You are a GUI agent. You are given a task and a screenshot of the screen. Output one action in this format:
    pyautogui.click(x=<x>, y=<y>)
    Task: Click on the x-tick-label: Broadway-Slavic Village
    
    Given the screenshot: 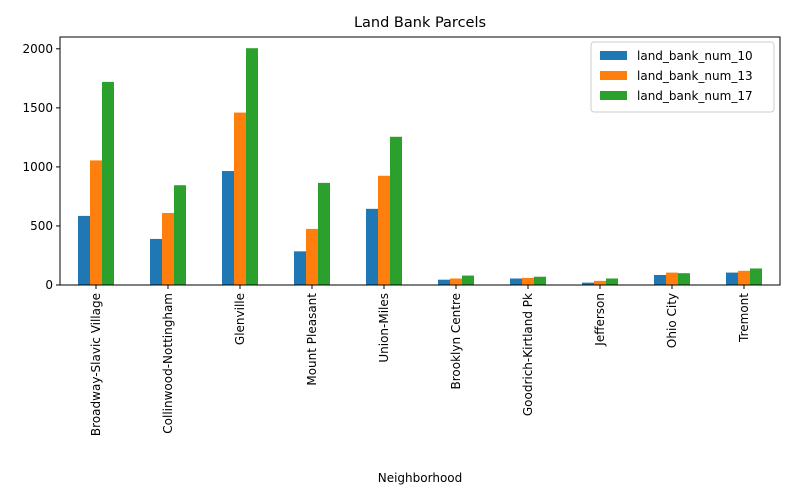 What is the action you would take?
    pyautogui.click(x=96, y=364)
    